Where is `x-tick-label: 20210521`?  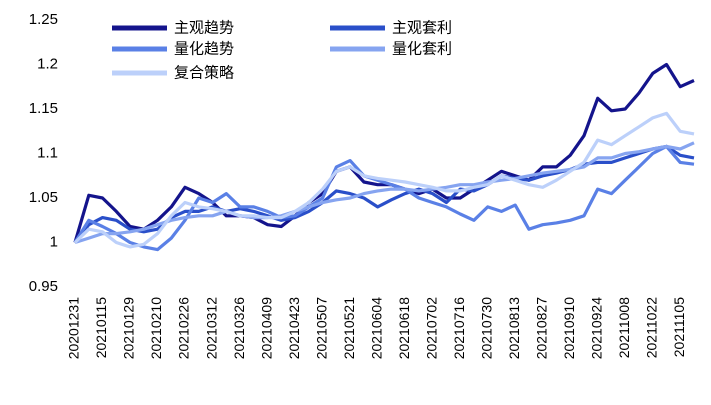 x-tick-label: 20210521 is located at coordinates (349, 328).